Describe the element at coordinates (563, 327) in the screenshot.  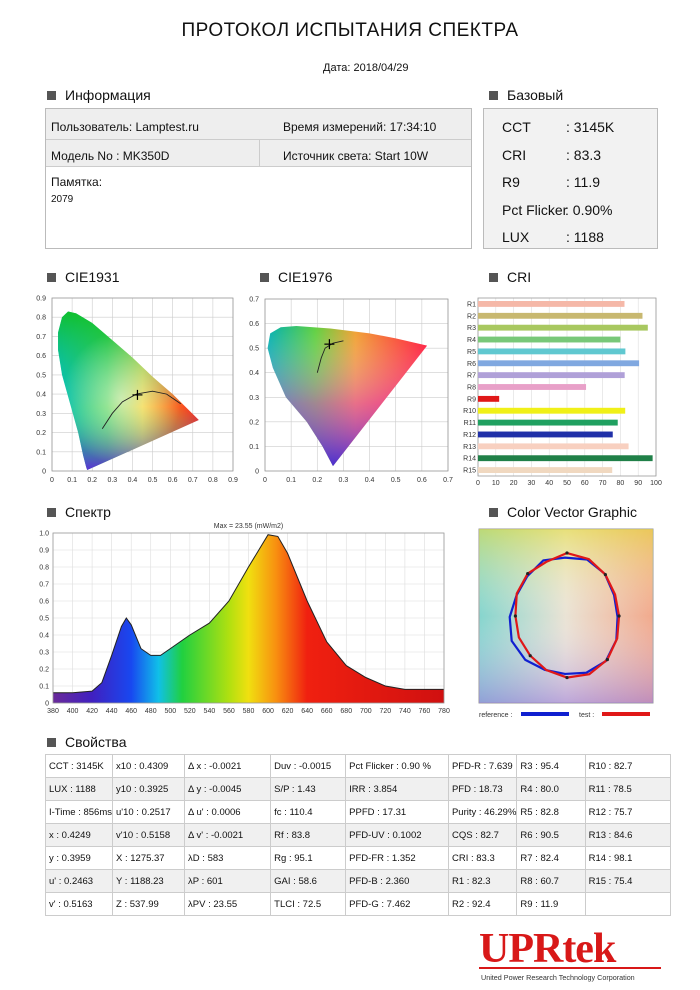
I see `cri-bar-r3` at that location.